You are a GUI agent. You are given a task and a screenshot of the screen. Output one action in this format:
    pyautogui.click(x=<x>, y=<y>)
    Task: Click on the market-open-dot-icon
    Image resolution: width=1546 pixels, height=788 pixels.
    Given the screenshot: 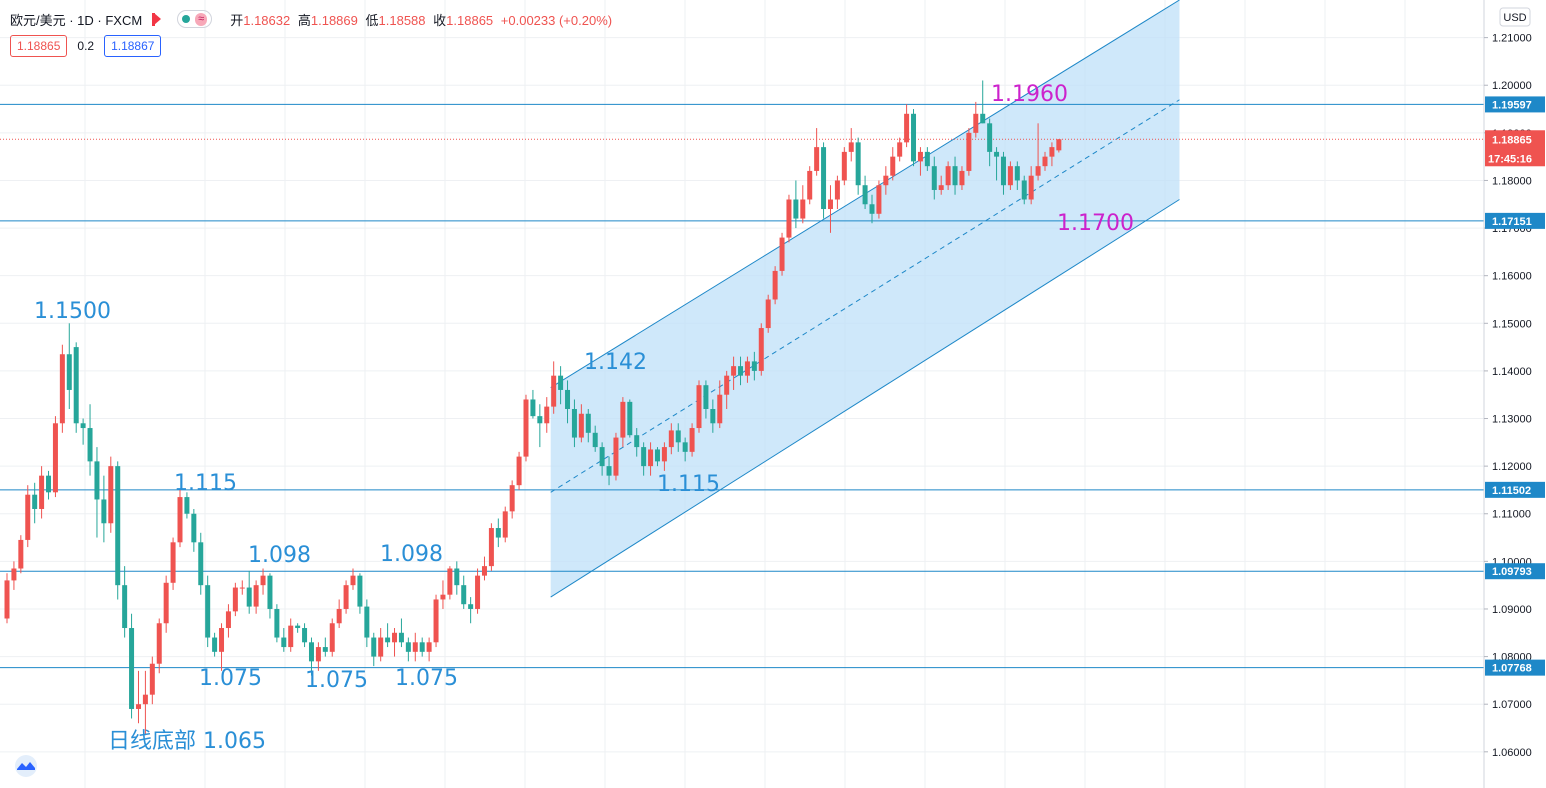 What is the action you would take?
    pyautogui.click(x=186, y=19)
    